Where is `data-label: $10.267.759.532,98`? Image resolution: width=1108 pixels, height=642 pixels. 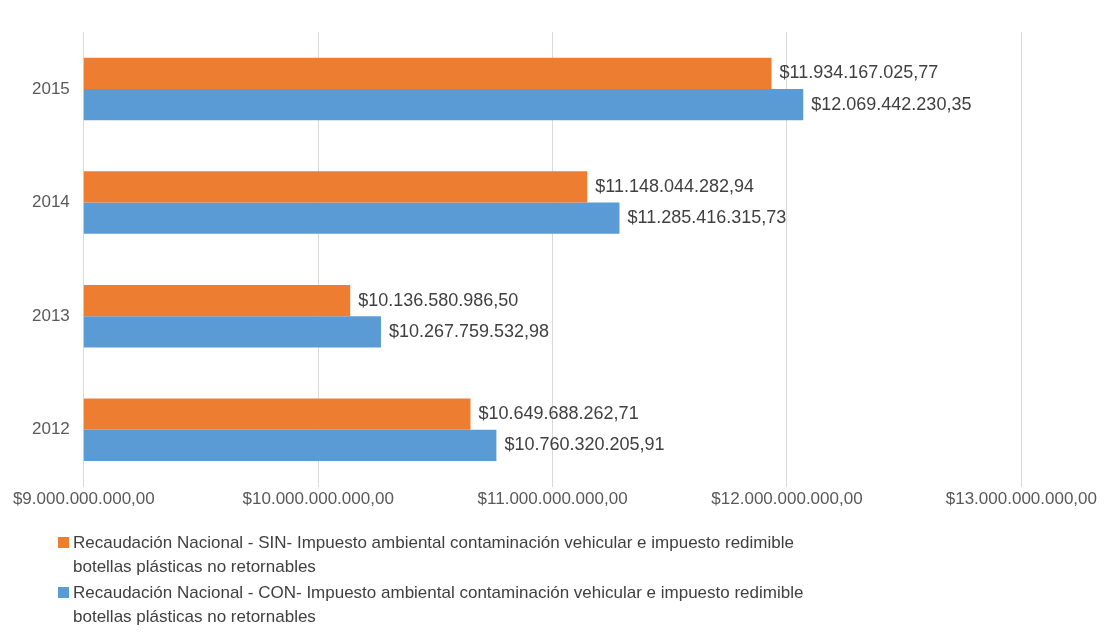 data-label: $10.267.759.532,98 is located at coordinates (469, 330).